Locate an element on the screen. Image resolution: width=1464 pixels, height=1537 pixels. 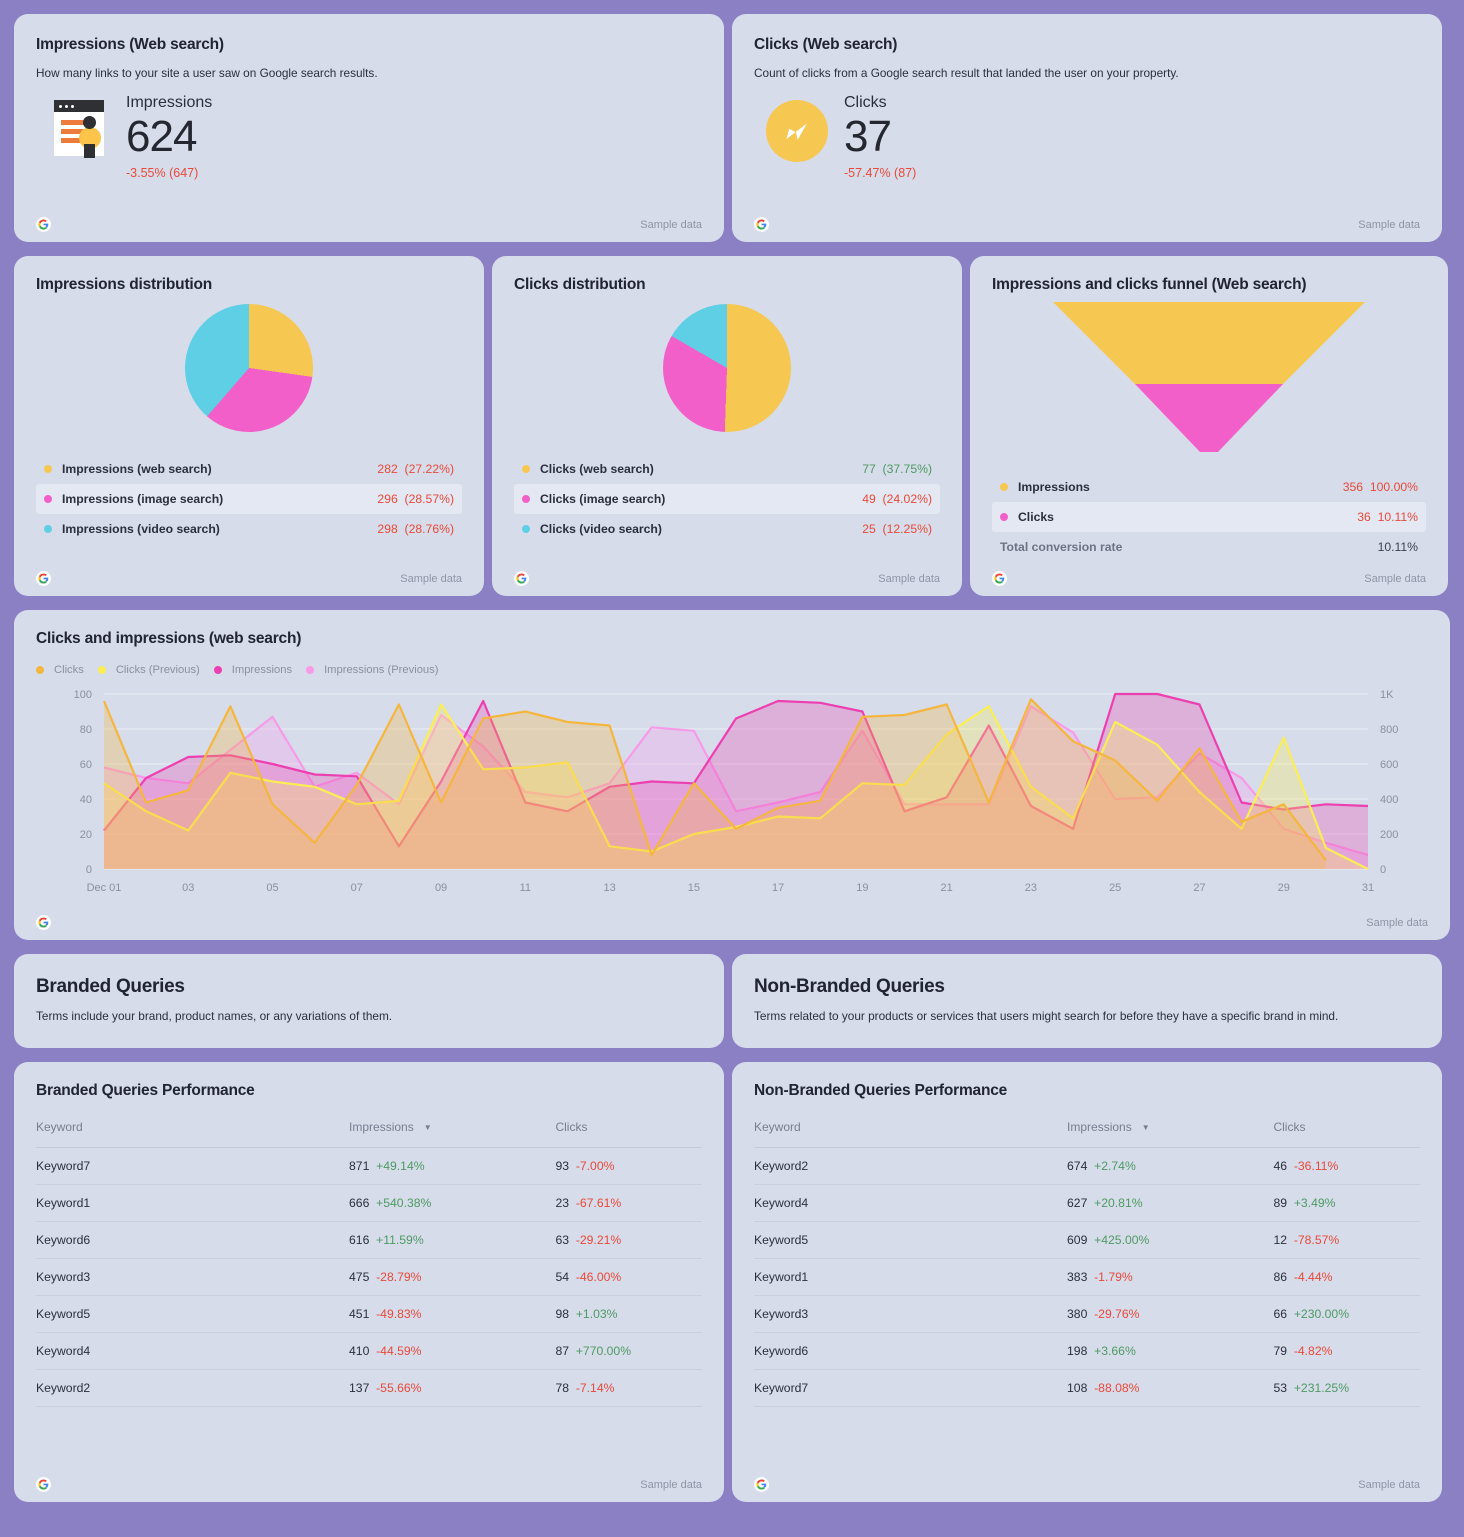
impressions-distribution-title: Impressions distribution is located at coordinates (124, 284).